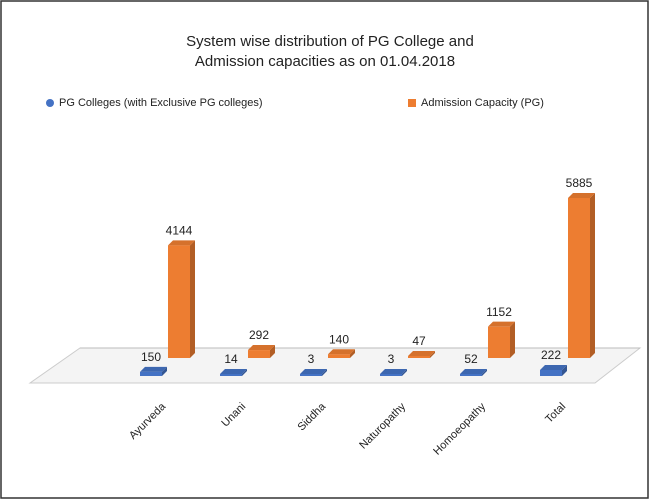 Image resolution: width=649 pixels, height=499 pixels. I want to click on chart-title: Admission capacities as on 01.04.2018, so click(325, 61).